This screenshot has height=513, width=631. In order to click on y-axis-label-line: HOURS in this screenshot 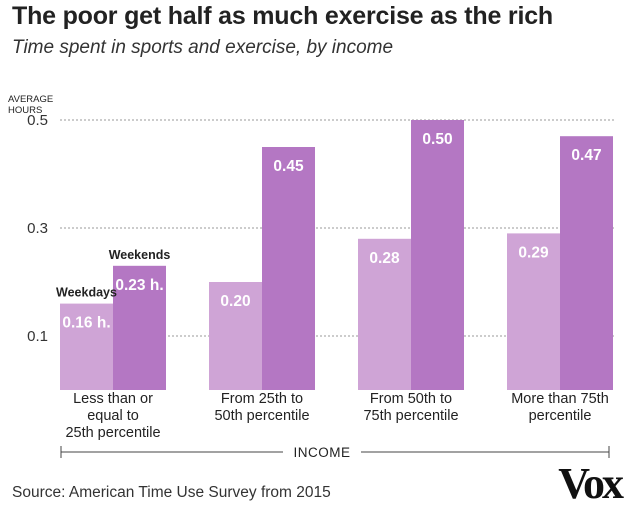, I will do `click(25, 110)`.